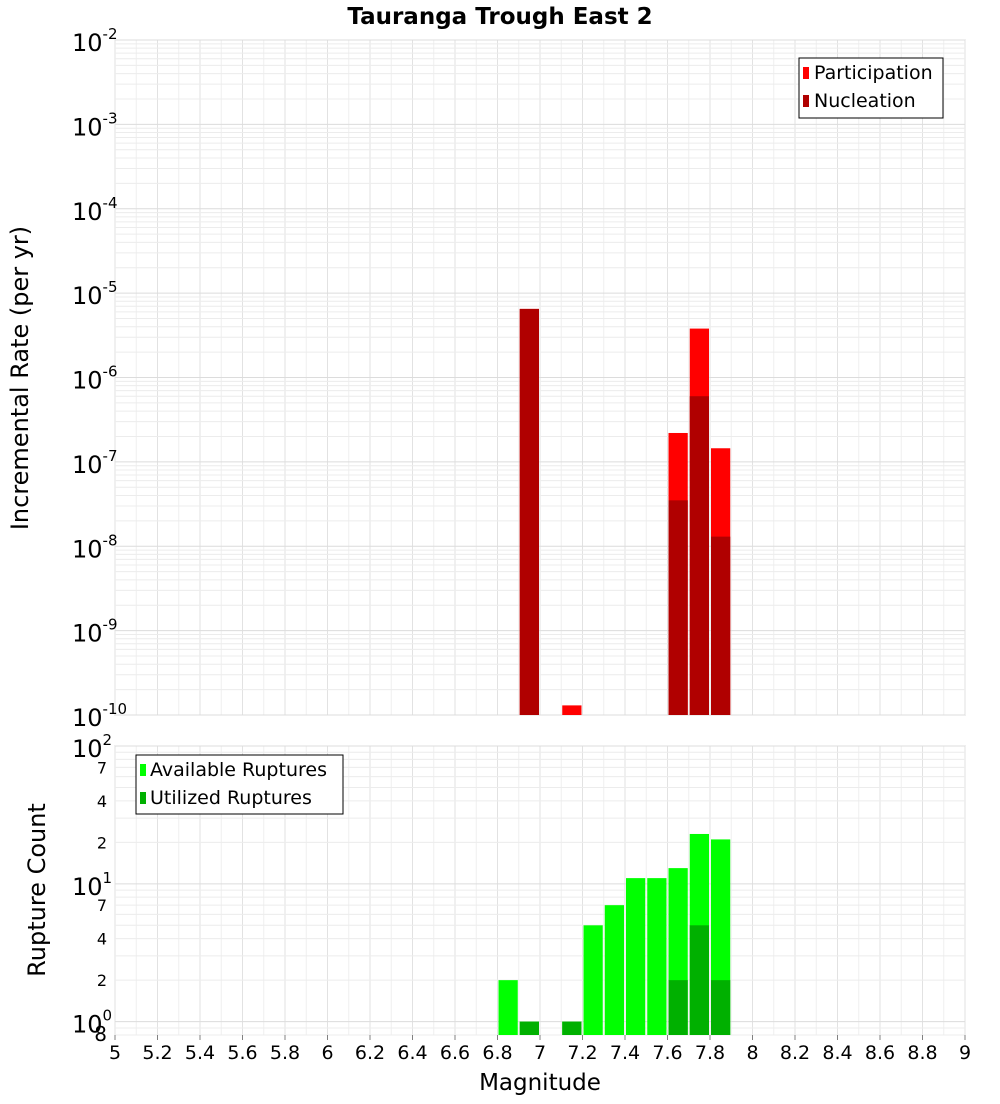  I want to click on y-tick-label: 10¹, so click(92, 885).